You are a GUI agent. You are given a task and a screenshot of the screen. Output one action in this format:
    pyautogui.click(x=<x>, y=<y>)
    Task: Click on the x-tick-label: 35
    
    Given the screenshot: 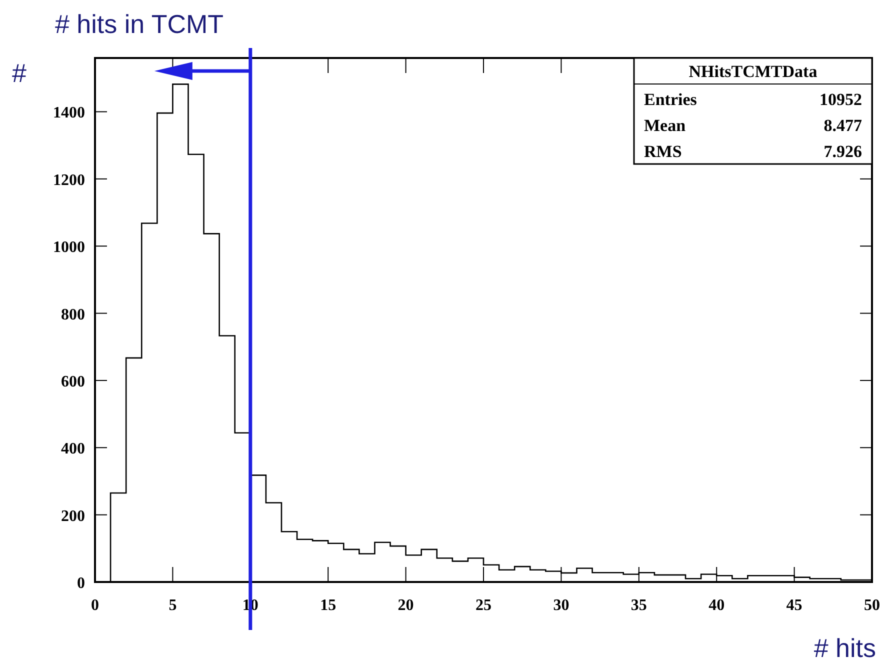 What is the action you would take?
    pyautogui.click(x=638, y=605)
    